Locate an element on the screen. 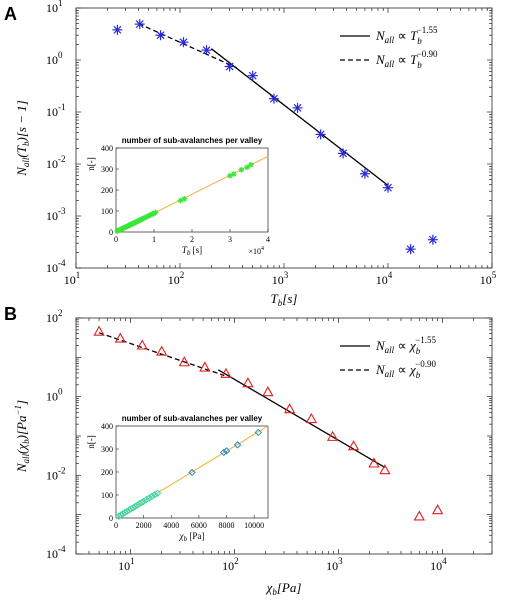  panel-b-fit-line-dashed is located at coordinates (161, 354).